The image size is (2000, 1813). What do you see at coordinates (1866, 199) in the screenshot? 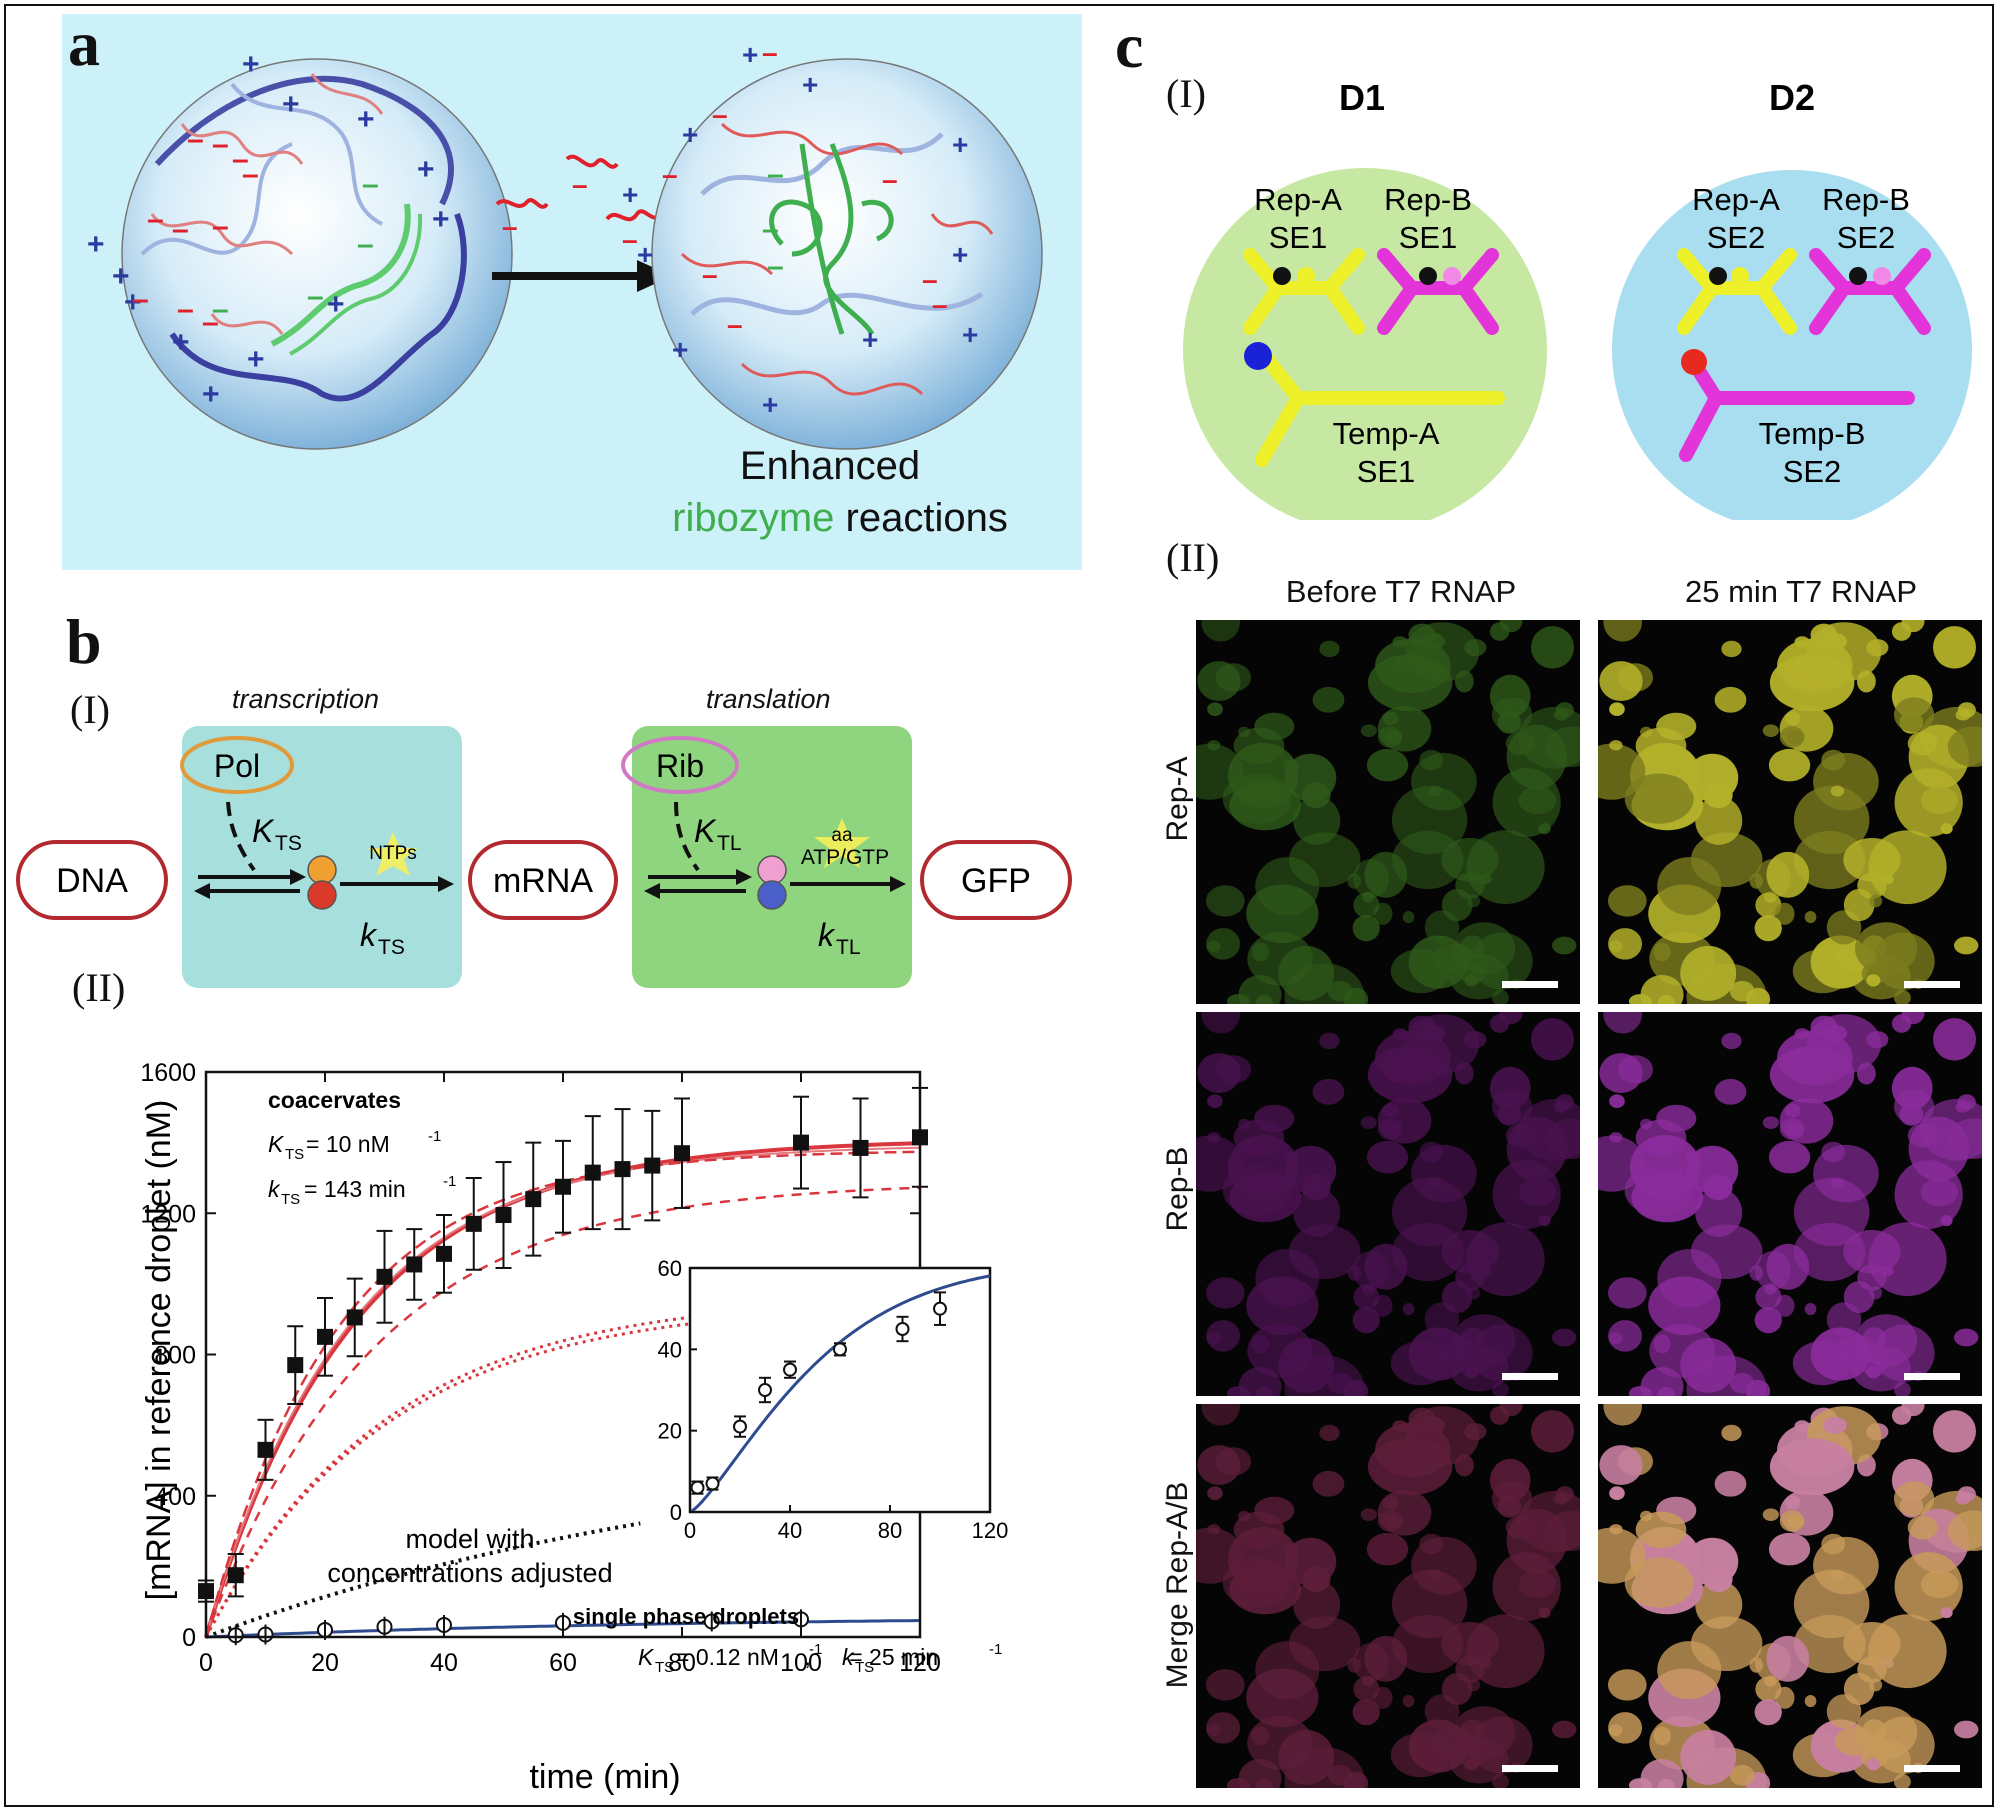
I see `d2-rep-b-label: Rep-B` at bounding box center [1866, 199].